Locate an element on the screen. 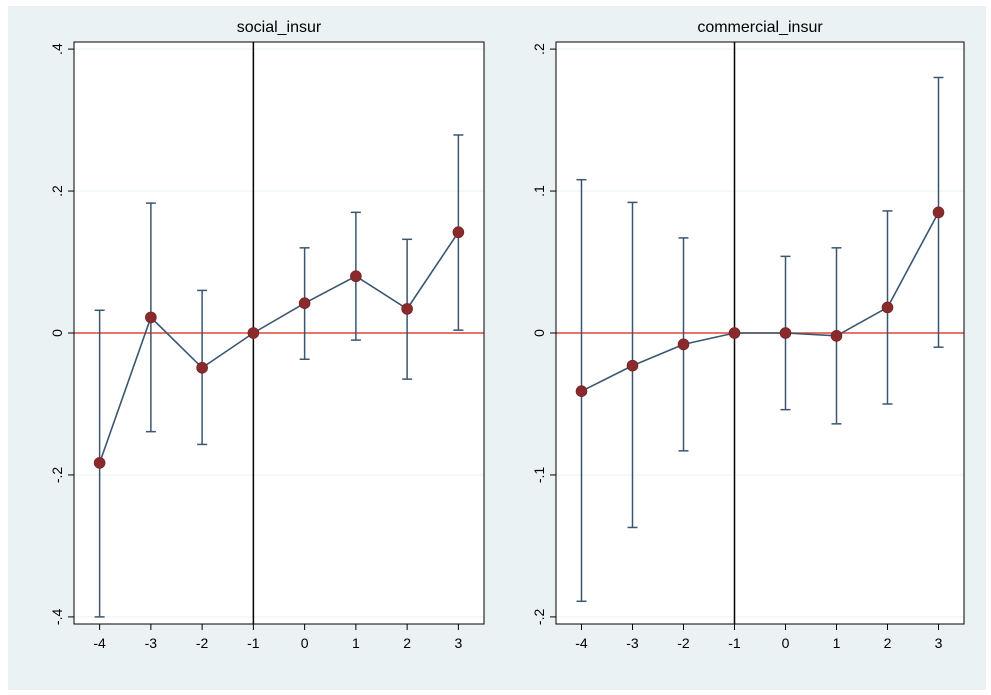 Image resolution: width=991 pixels, height=695 pixels. panel-title: social_insur is located at coordinates (279, 27).